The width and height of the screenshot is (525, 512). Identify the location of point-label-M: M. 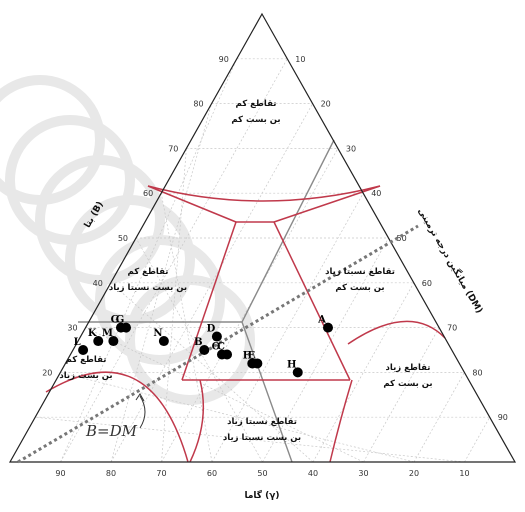
(107, 333).